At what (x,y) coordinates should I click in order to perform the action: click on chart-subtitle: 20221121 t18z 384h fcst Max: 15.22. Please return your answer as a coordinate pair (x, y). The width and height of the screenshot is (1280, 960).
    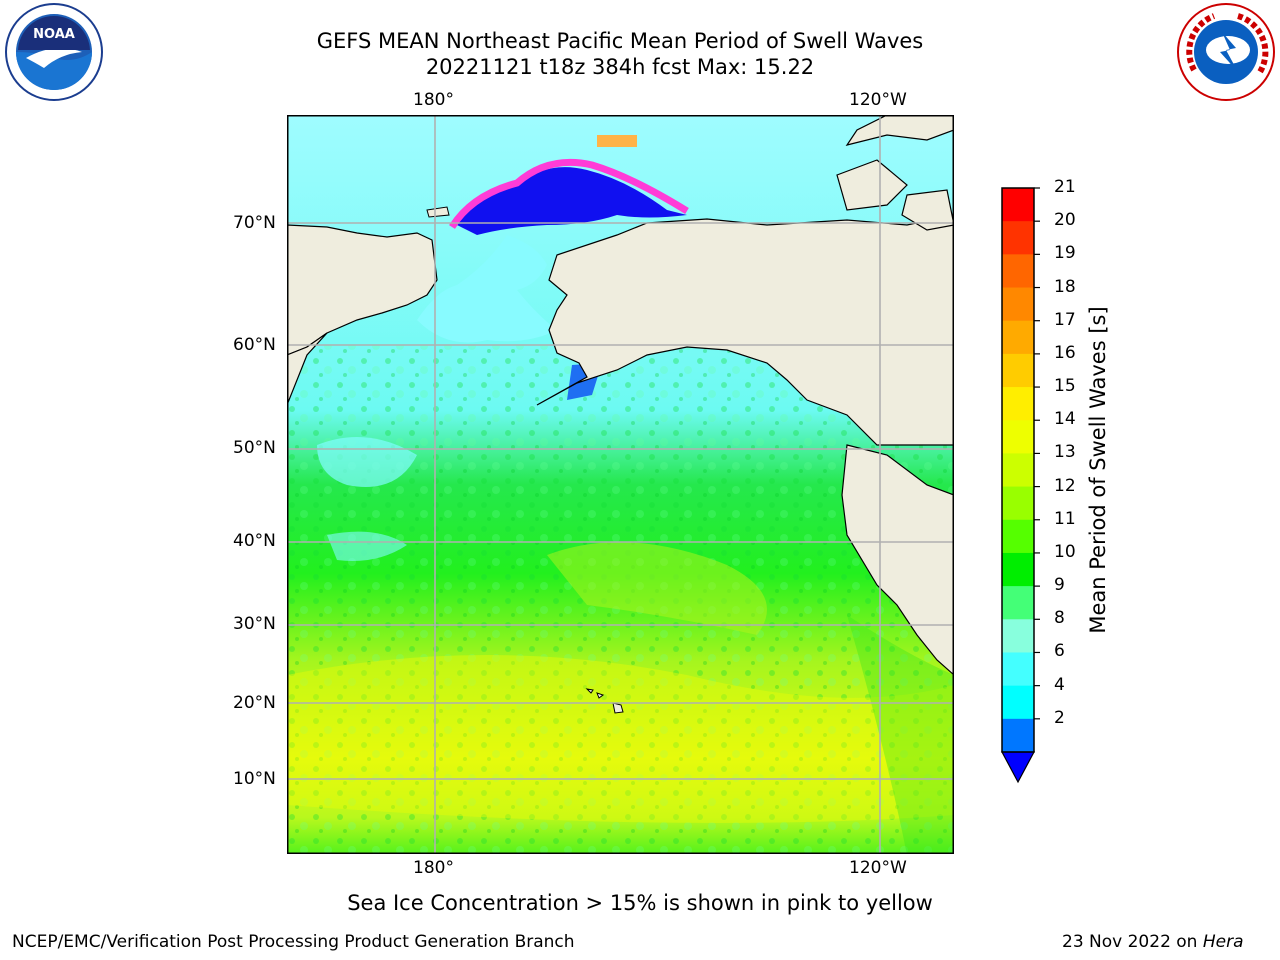
    Looking at the image, I should click on (620, 67).